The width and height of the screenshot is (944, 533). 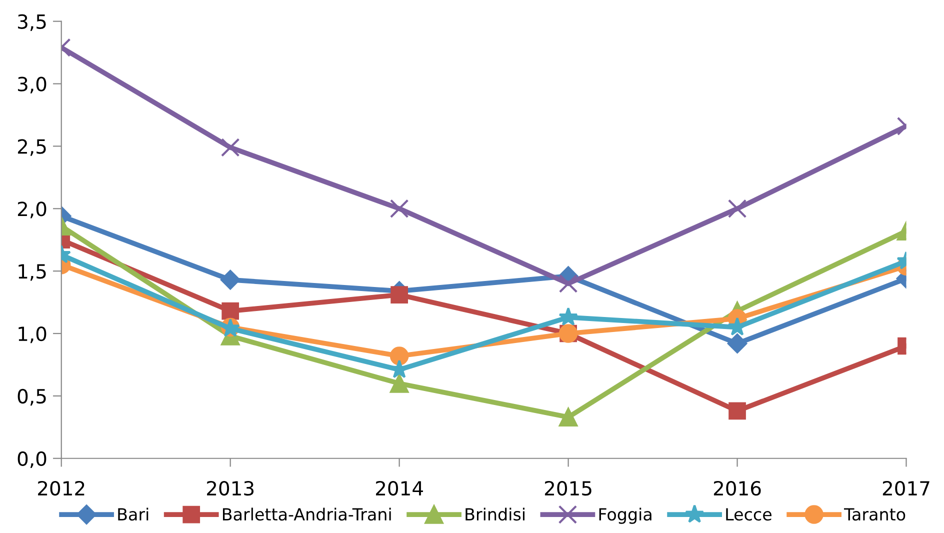 What do you see at coordinates (32, 85) in the screenshot?
I see `y-tick-label: 3,0` at bounding box center [32, 85].